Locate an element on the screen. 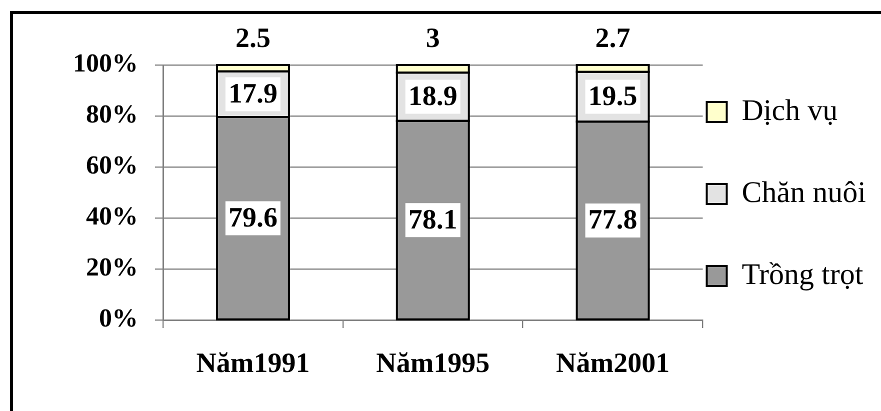 This screenshot has width=881, height=411. x-tick-label: Năm1995 is located at coordinates (433, 364).